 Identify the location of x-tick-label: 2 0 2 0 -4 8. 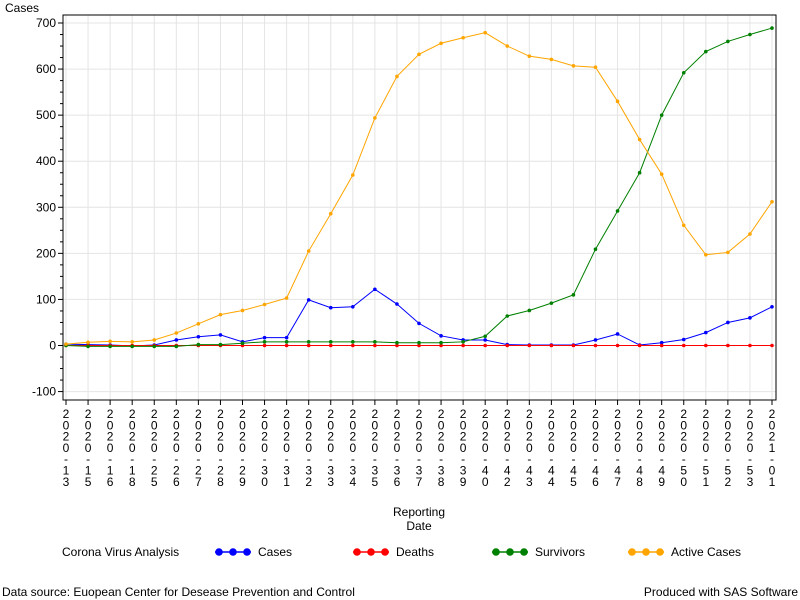
(639, 448).